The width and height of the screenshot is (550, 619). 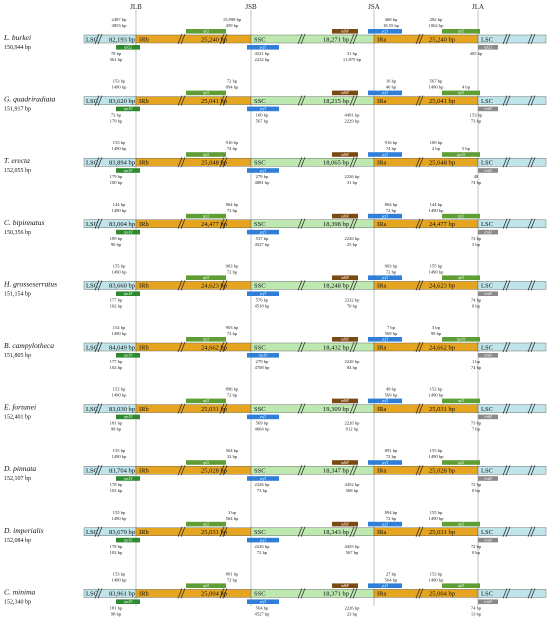 I want to click on lsc-length-4: 83,660 bp, so click(x=122, y=286).